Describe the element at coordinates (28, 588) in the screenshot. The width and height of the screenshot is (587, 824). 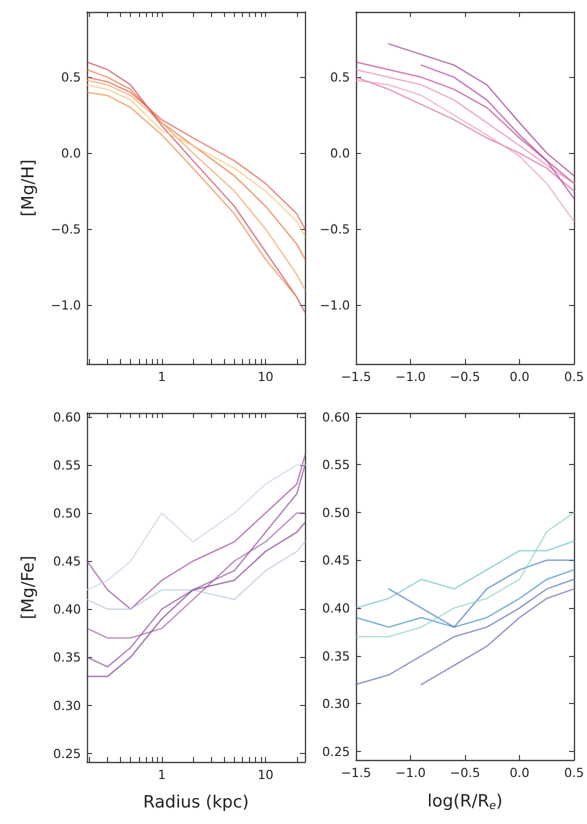
I see `y-axis-title: [Mg/Fe]` at that location.